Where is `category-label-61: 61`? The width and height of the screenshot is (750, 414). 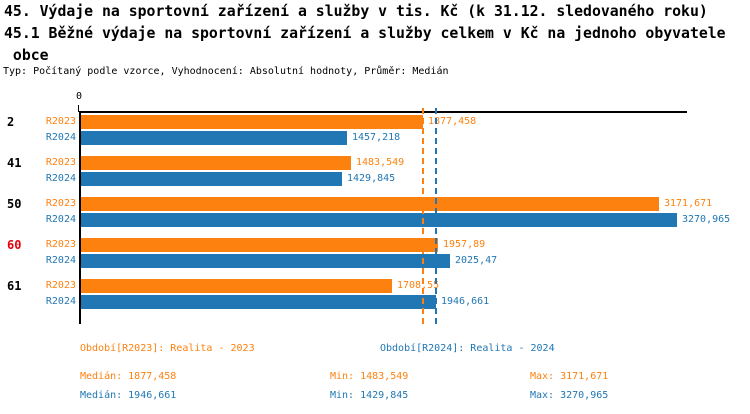
category-label-61: 61 is located at coordinates (14, 286).